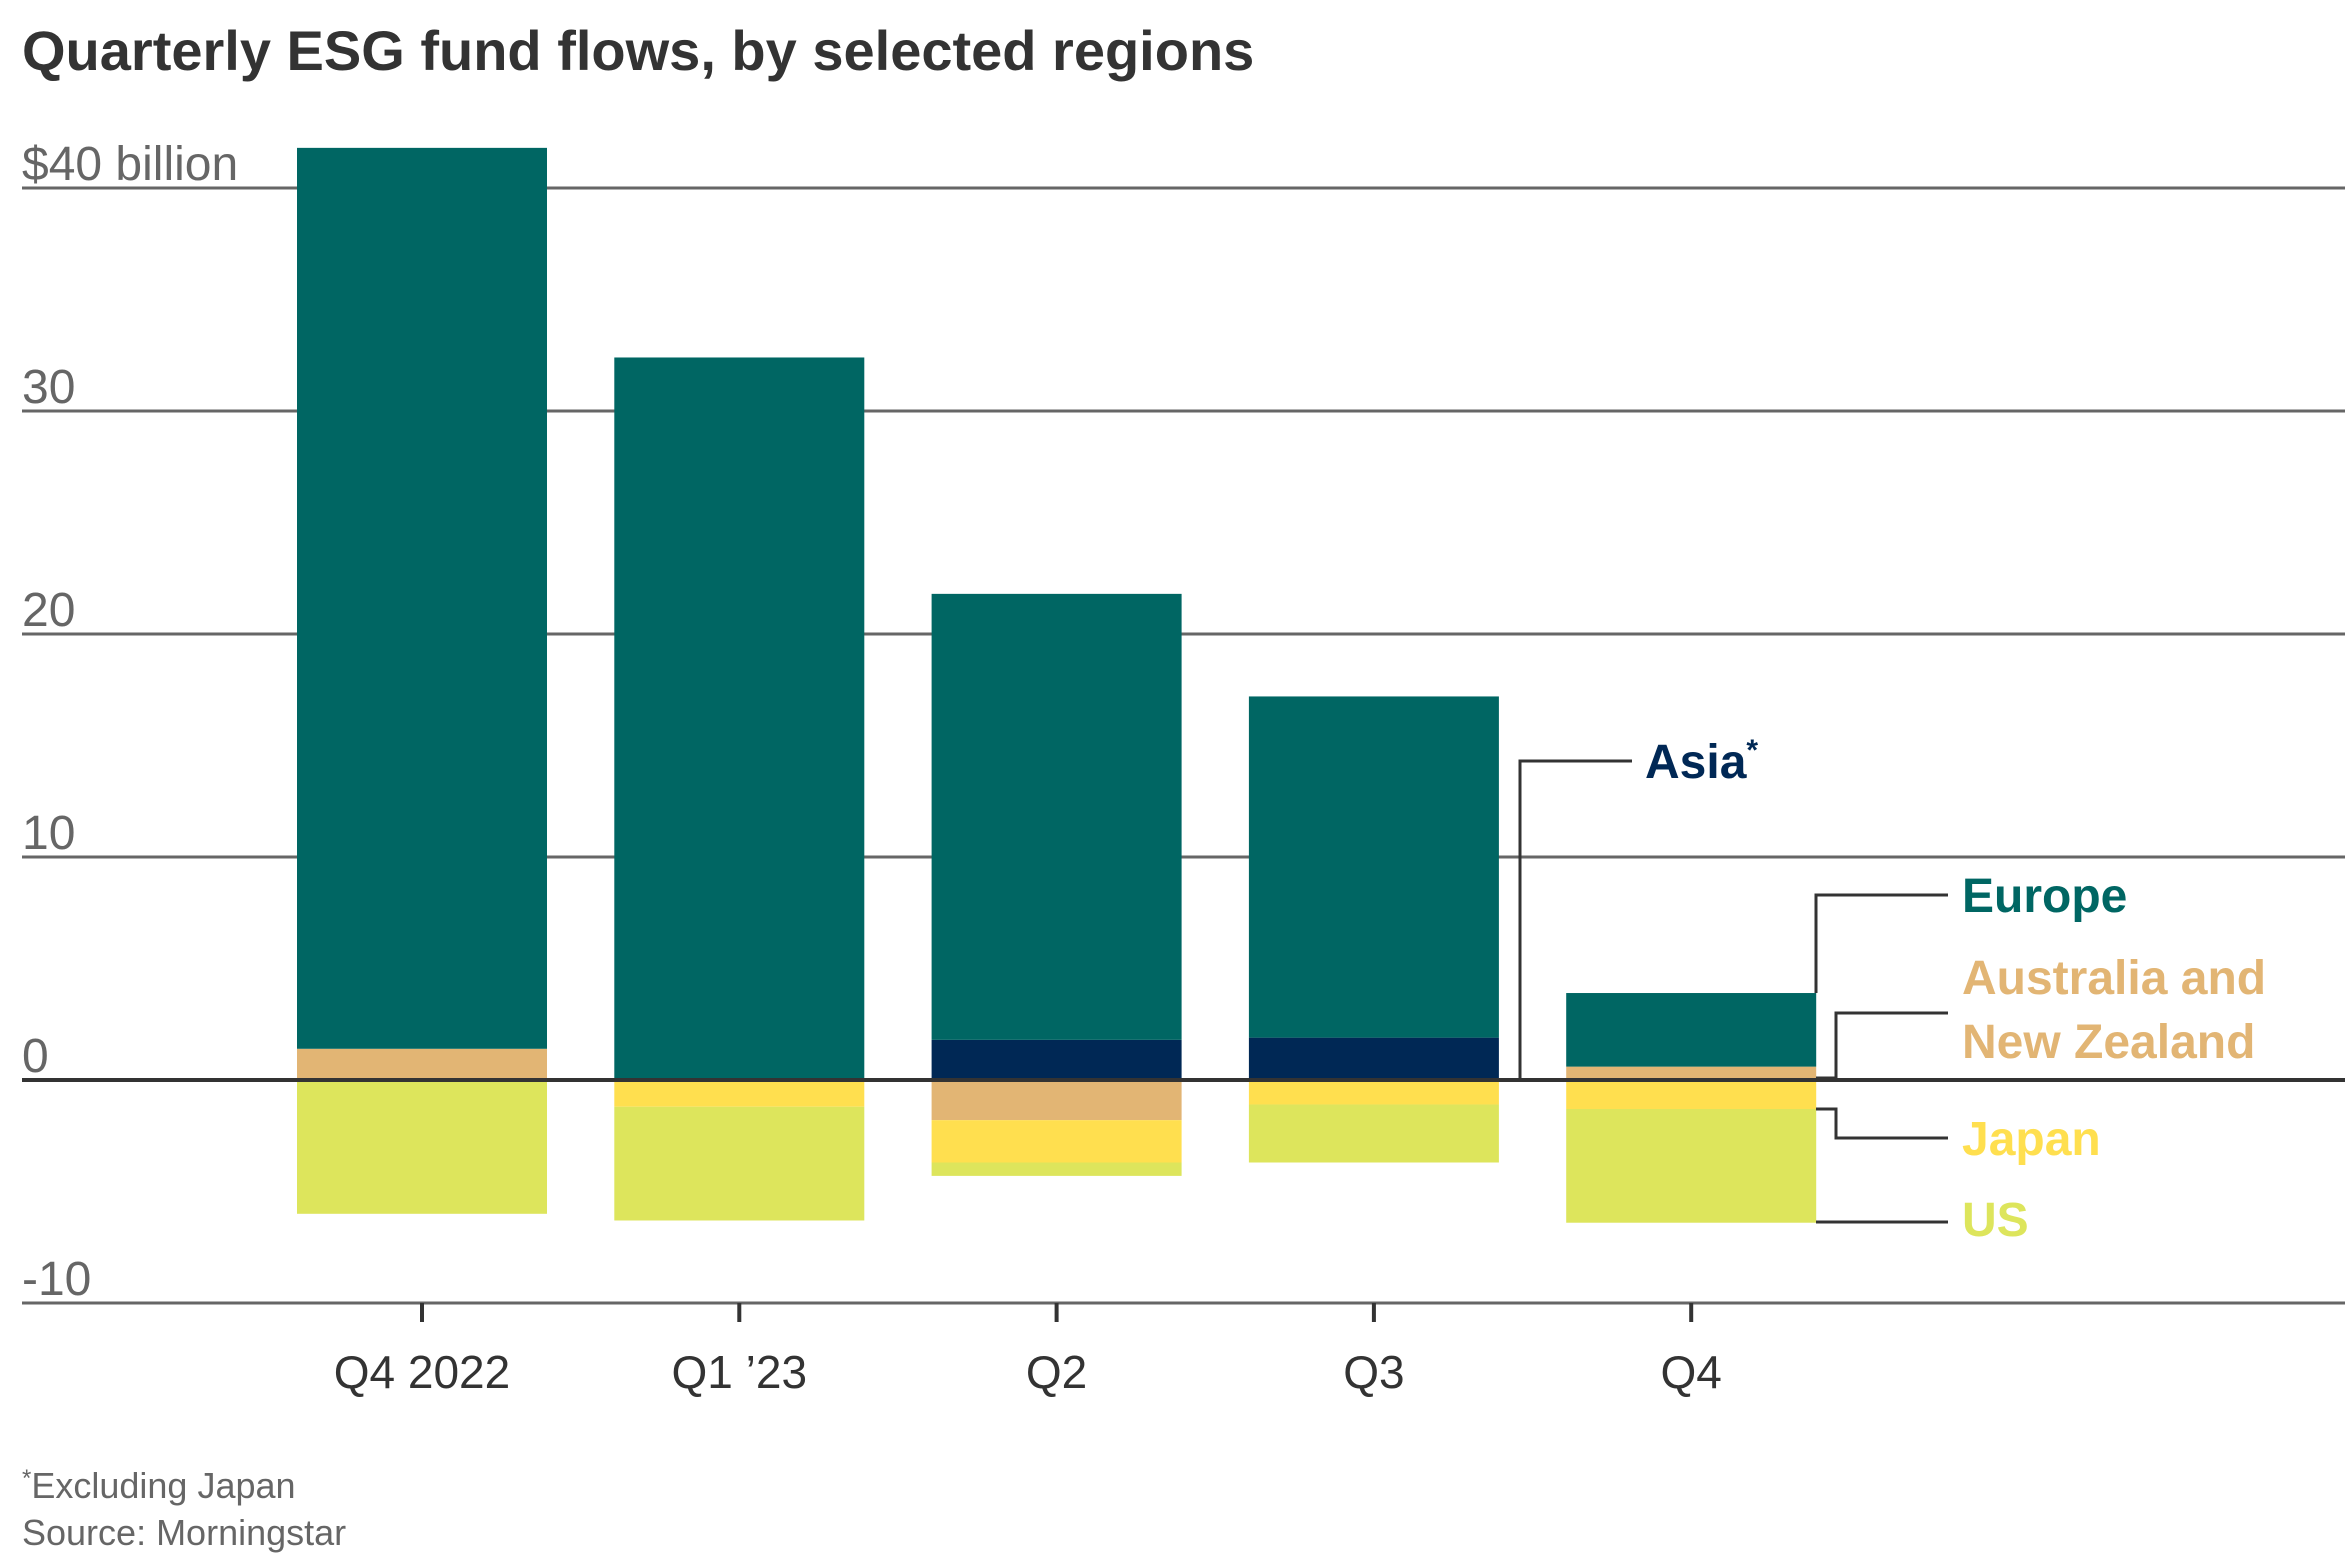 The height and width of the screenshot is (1567, 2350). What do you see at coordinates (1882, 1045) in the screenshot?
I see `leader-line-anz` at bounding box center [1882, 1045].